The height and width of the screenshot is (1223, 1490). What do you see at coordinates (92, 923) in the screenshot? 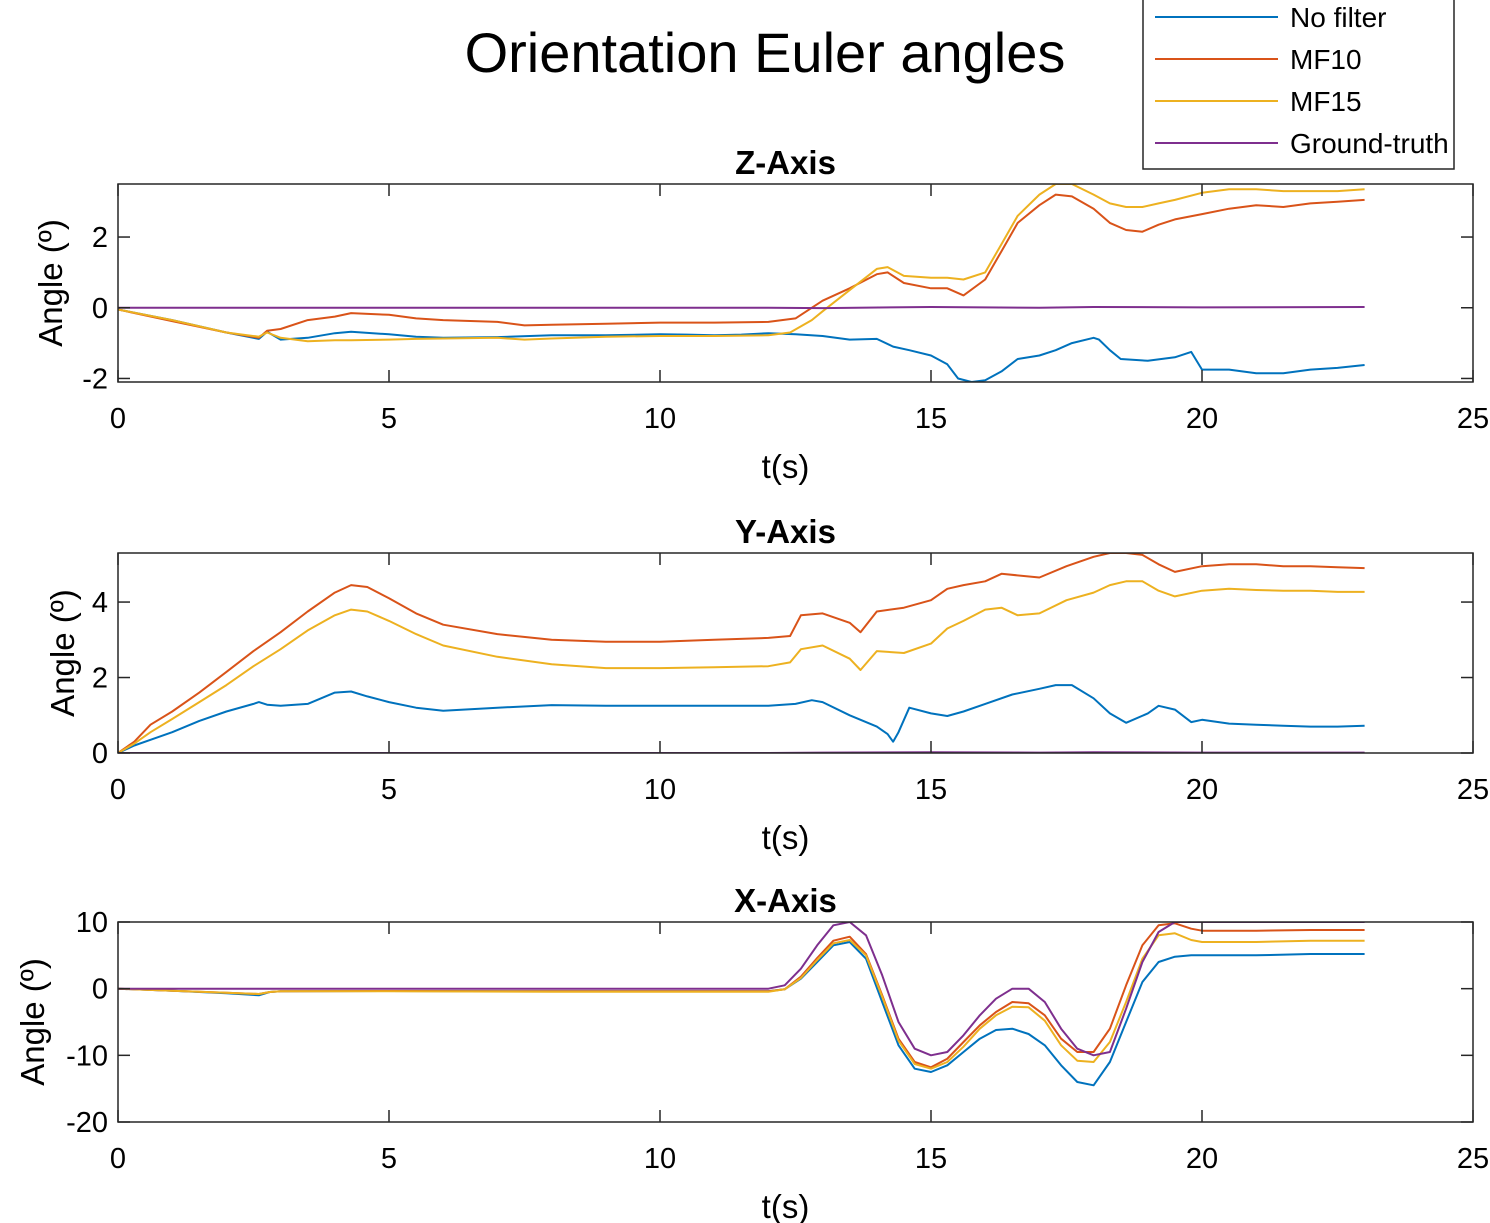
I see `y-tick-label: 10` at bounding box center [92, 923].